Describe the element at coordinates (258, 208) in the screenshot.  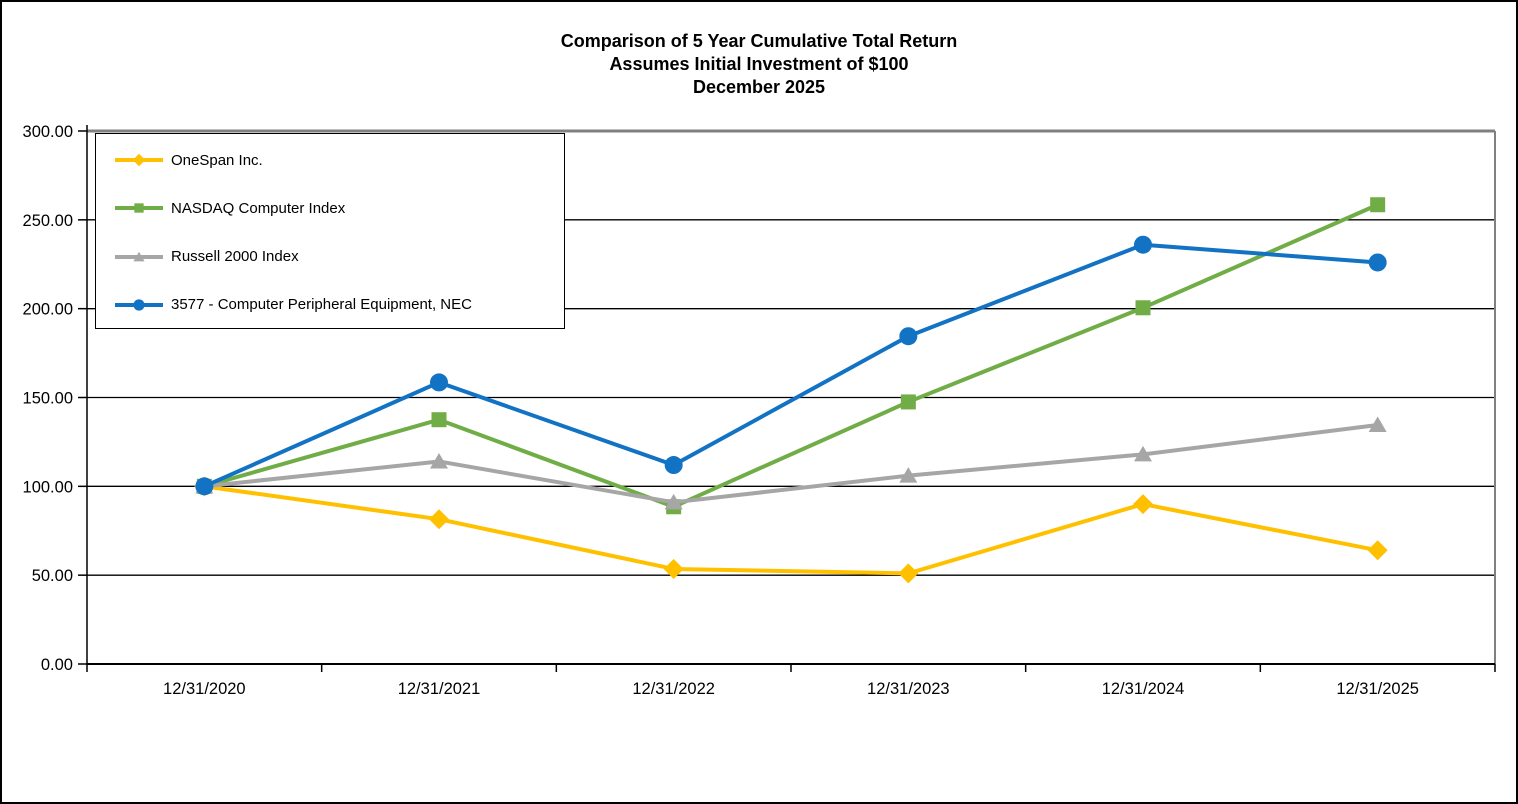
I see `legend-label: NASDAQ Computer Index` at that location.